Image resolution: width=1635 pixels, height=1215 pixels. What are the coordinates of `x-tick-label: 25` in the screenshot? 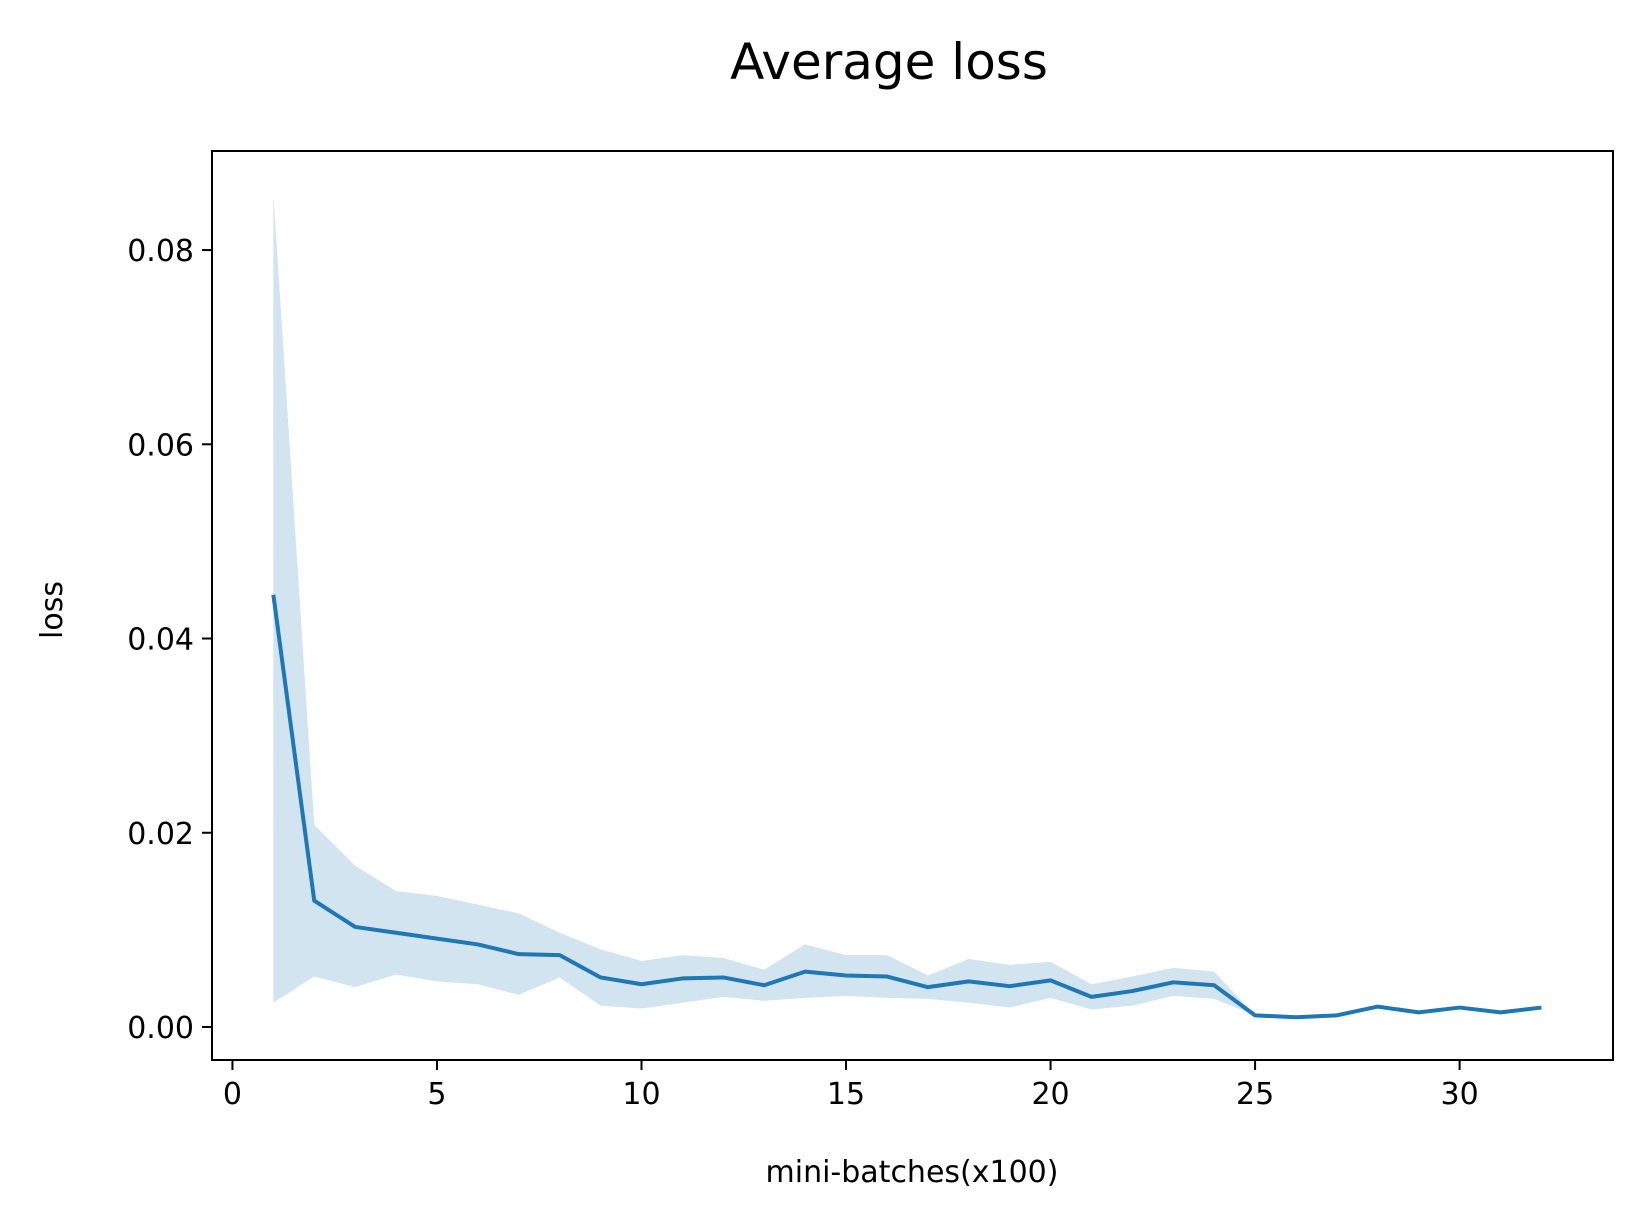 It's located at (1255, 1094).